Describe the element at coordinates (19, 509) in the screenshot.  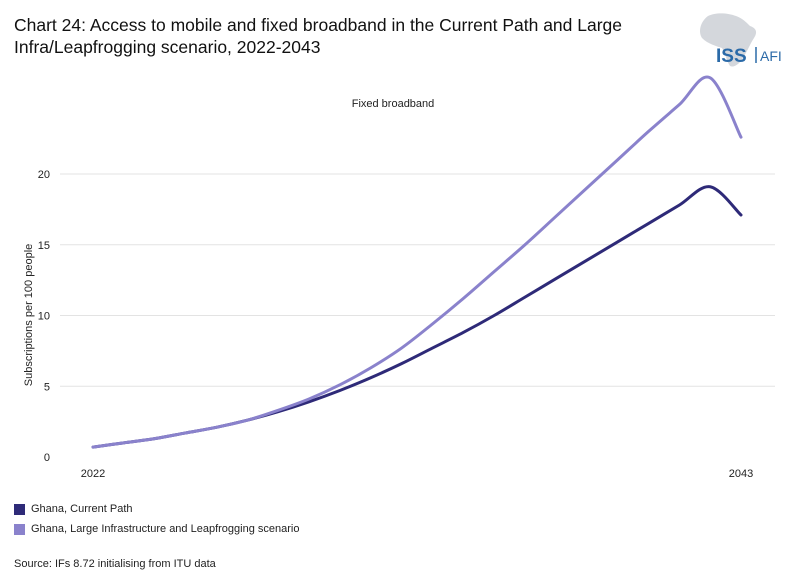
I see `legend-swatch-current-path` at that location.